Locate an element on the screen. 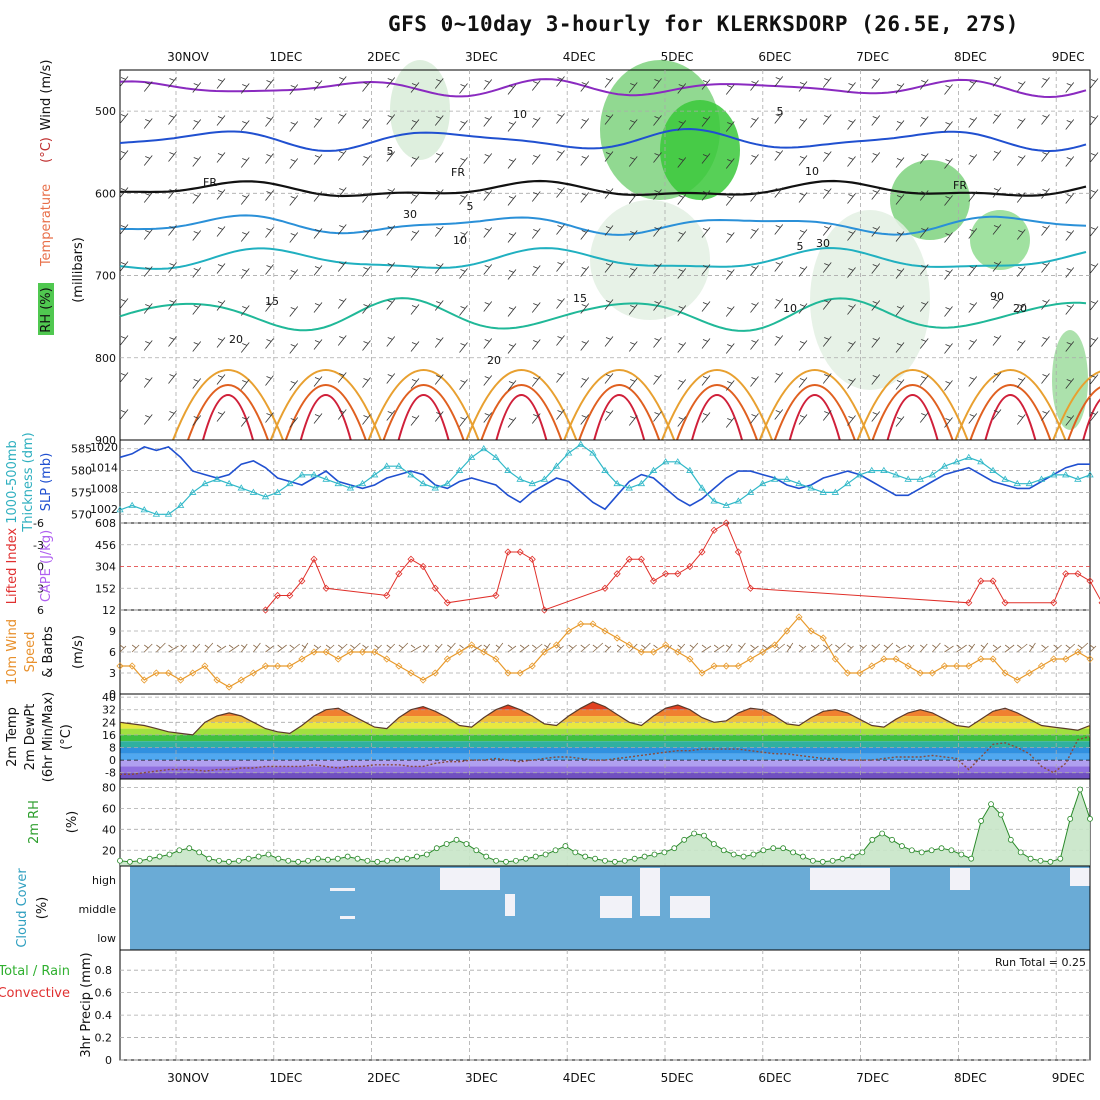  axis-label: 10m Wind is located at coordinates (12, 652).